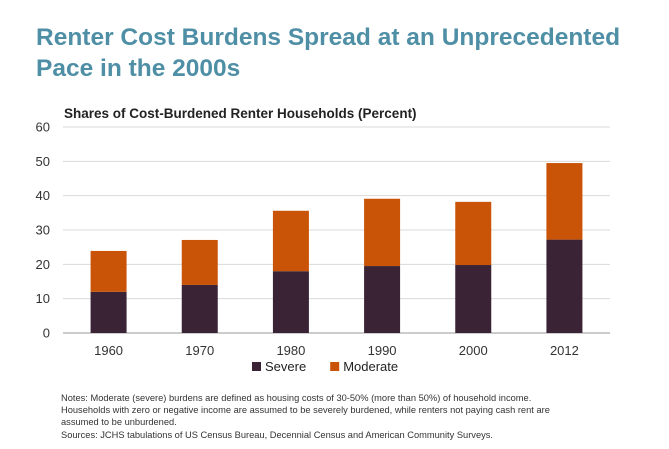  Describe the element at coordinates (564, 350) in the screenshot. I see `x-tick-label: 2012` at that location.